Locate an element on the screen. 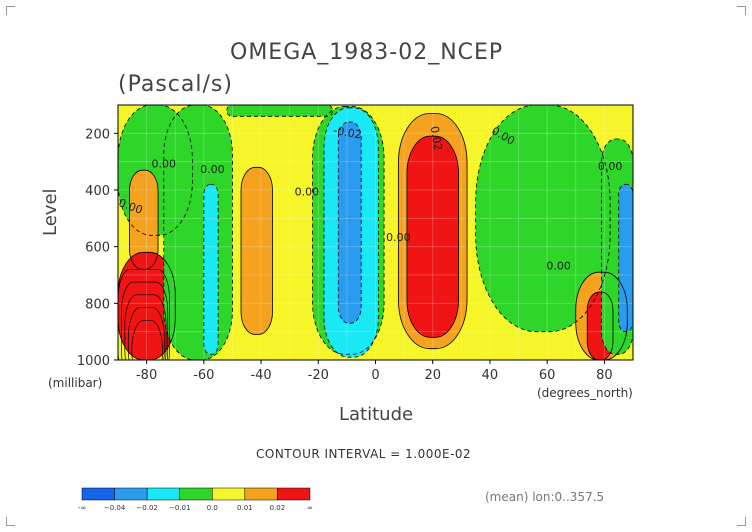 The height and width of the screenshot is (532, 752). region-blue-tropics is located at coordinates (350, 223).